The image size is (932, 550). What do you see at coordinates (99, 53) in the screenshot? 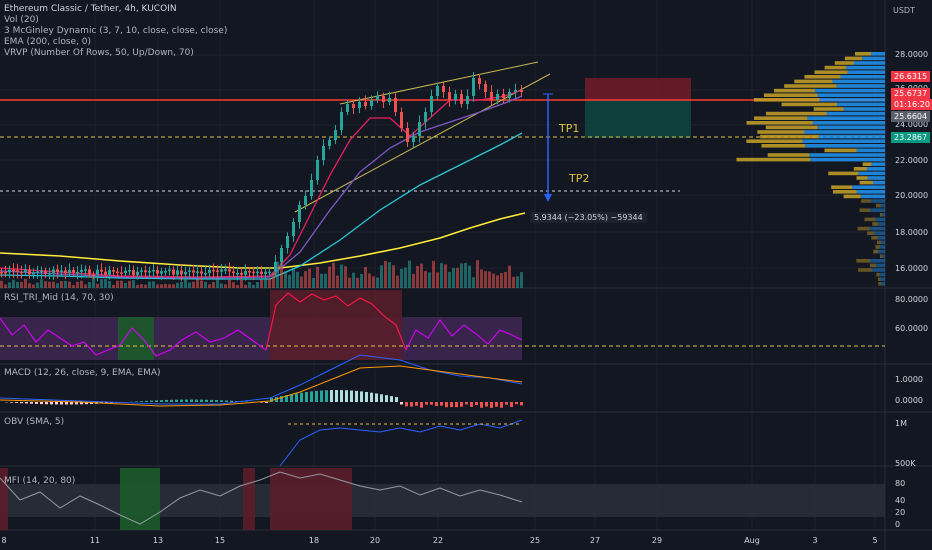
I see `indicator-vrvp: VRVP (Number Of Rows, 50, Up/Down, 70)` at bounding box center [99, 53].